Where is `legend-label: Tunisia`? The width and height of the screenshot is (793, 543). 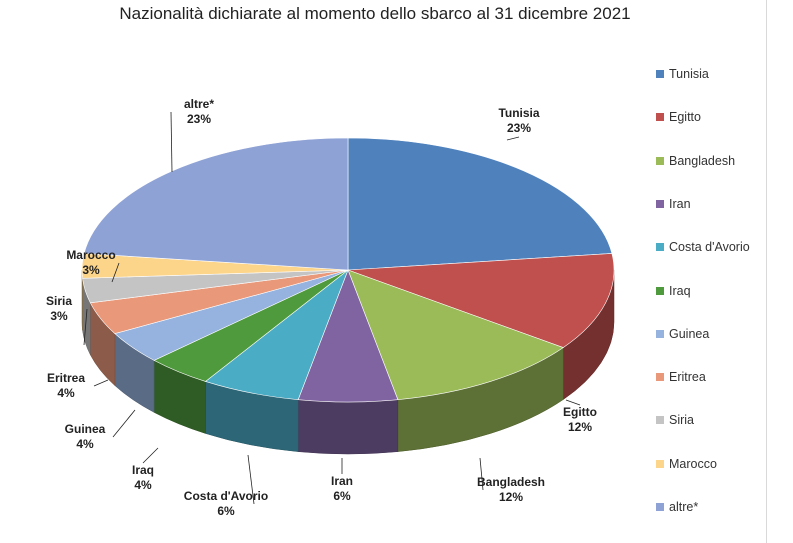 legend-label: Tunisia is located at coordinates (689, 74).